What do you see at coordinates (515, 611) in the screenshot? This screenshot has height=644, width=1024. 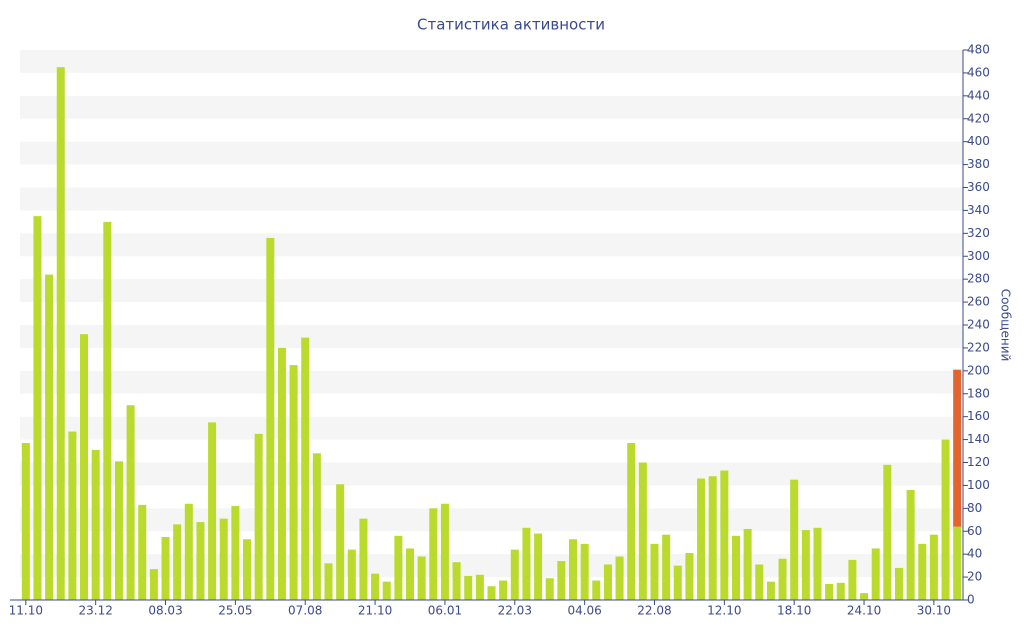 I see `x-tick-label: 22.03` at bounding box center [515, 611].